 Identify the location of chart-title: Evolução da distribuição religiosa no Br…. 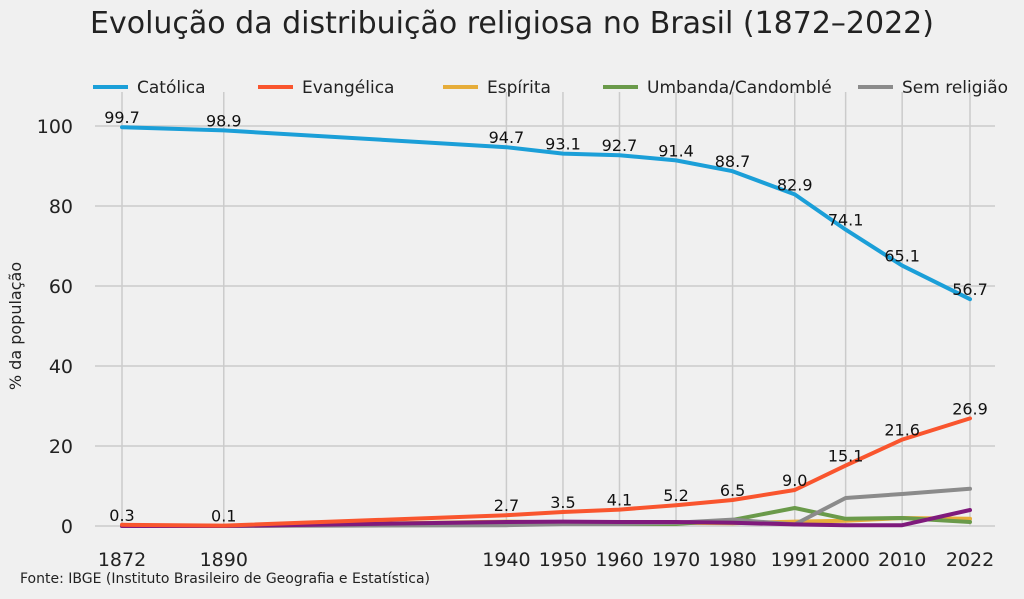
(512, 23).